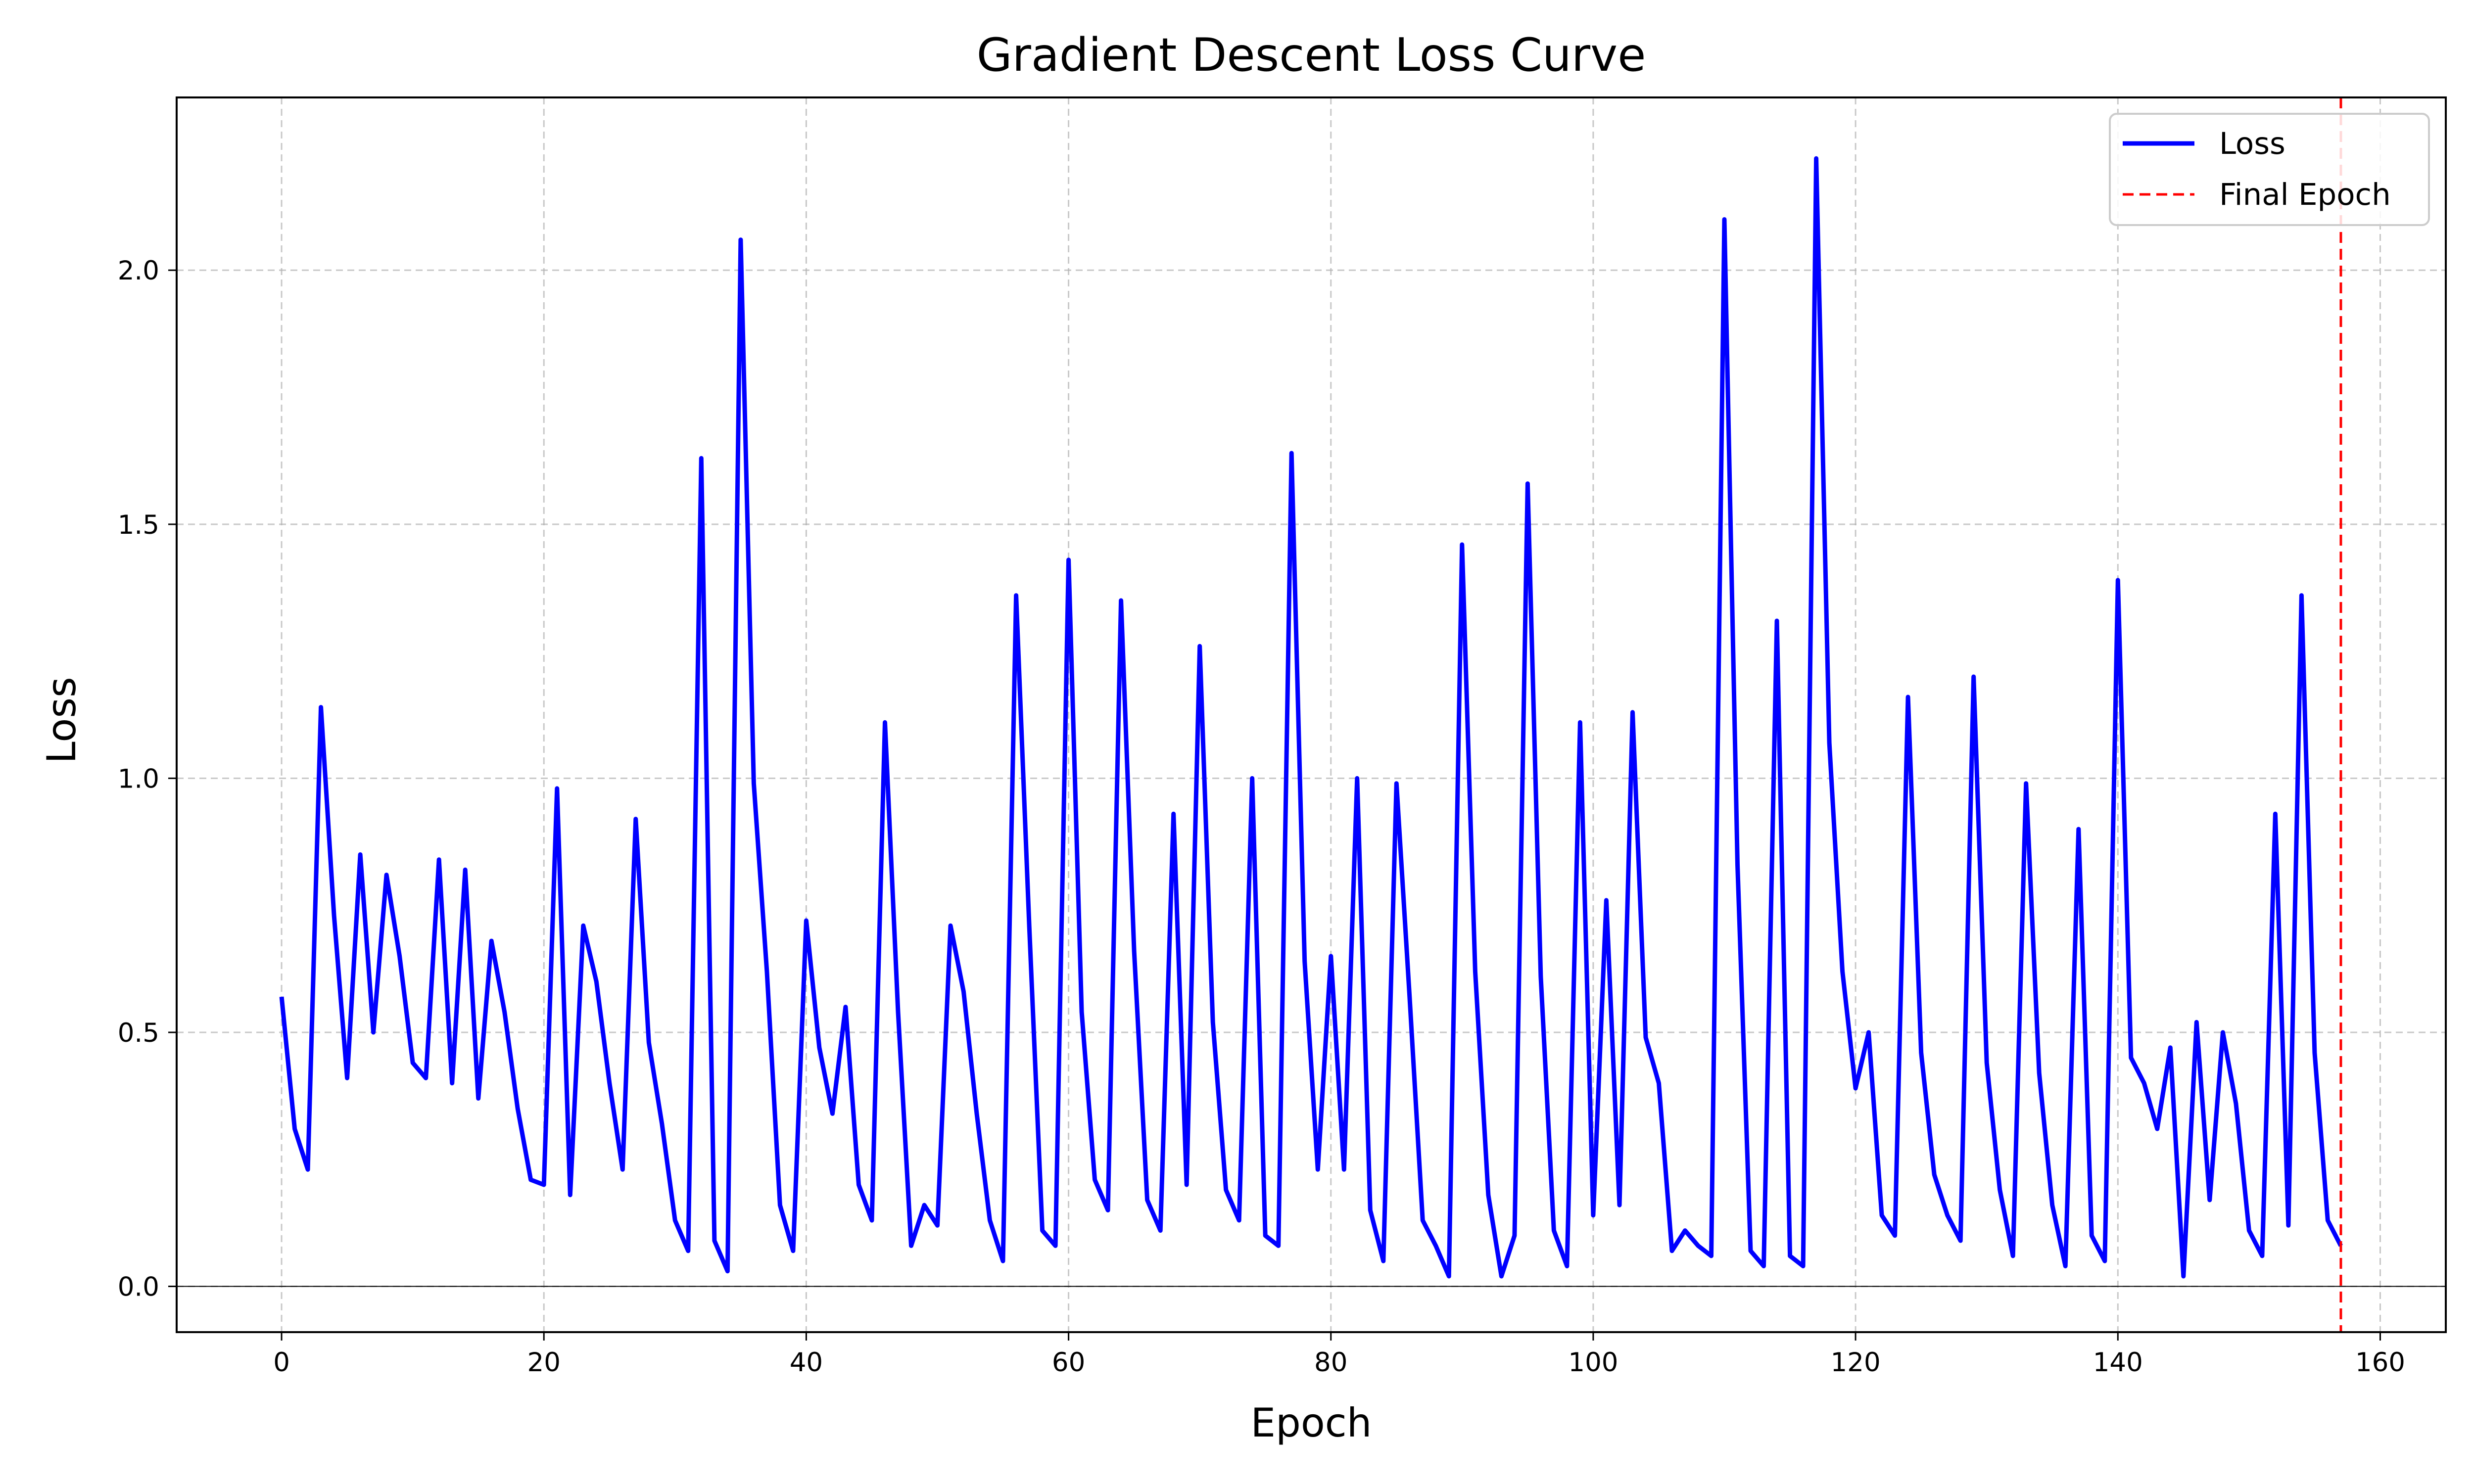 This screenshot has width=2474, height=1484. Describe the element at coordinates (2305, 194) in the screenshot. I see `legend-final-epoch-label: Final Epoch` at that location.